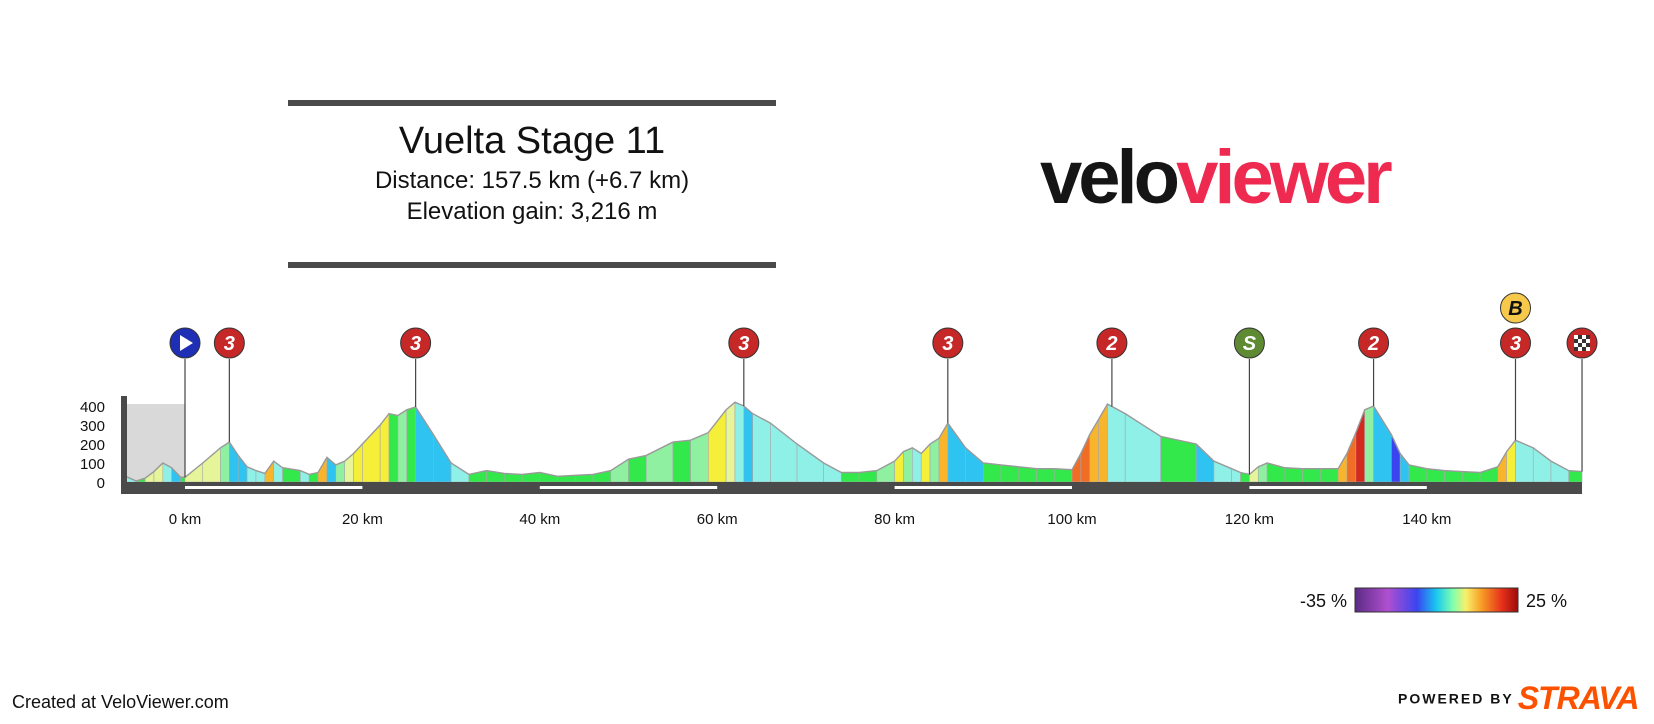 The width and height of the screenshot is (1654, 724). I want to click on x-tick-label: 40 km, so click(539, 519).